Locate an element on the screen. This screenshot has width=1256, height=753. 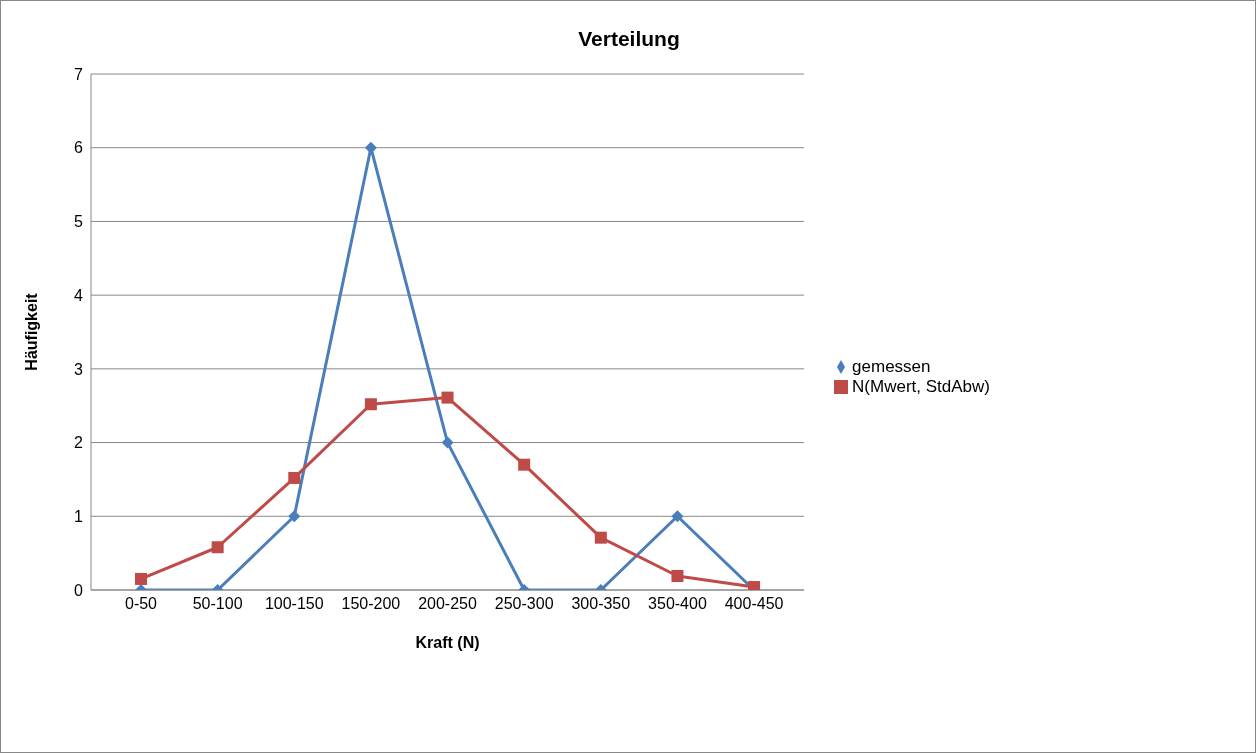
x-tick-label: 400-450 is located at coordinates (754, 604).